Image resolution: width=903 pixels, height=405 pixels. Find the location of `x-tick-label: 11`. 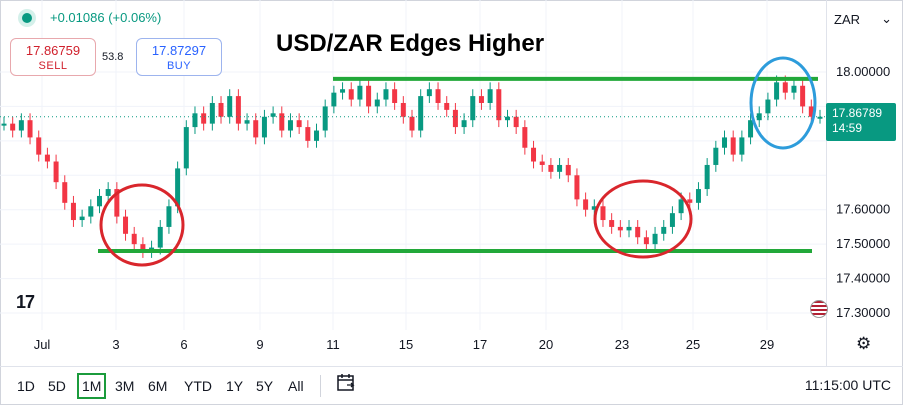

x-tick-label: 11 is located at coordinates (333, 344).